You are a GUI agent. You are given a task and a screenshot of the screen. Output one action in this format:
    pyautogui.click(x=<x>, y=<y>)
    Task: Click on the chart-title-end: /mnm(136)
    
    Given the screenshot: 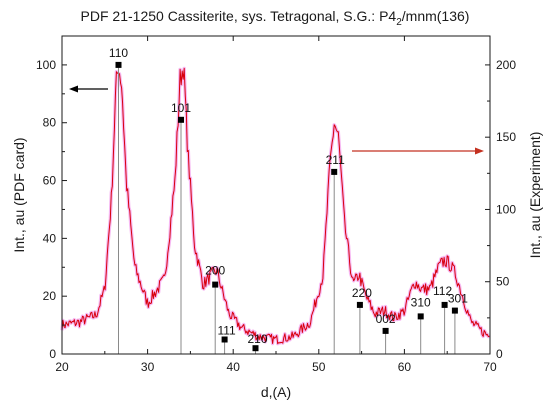 What is the action you would take?
    pyautogui.click(x=436, y=16)
    